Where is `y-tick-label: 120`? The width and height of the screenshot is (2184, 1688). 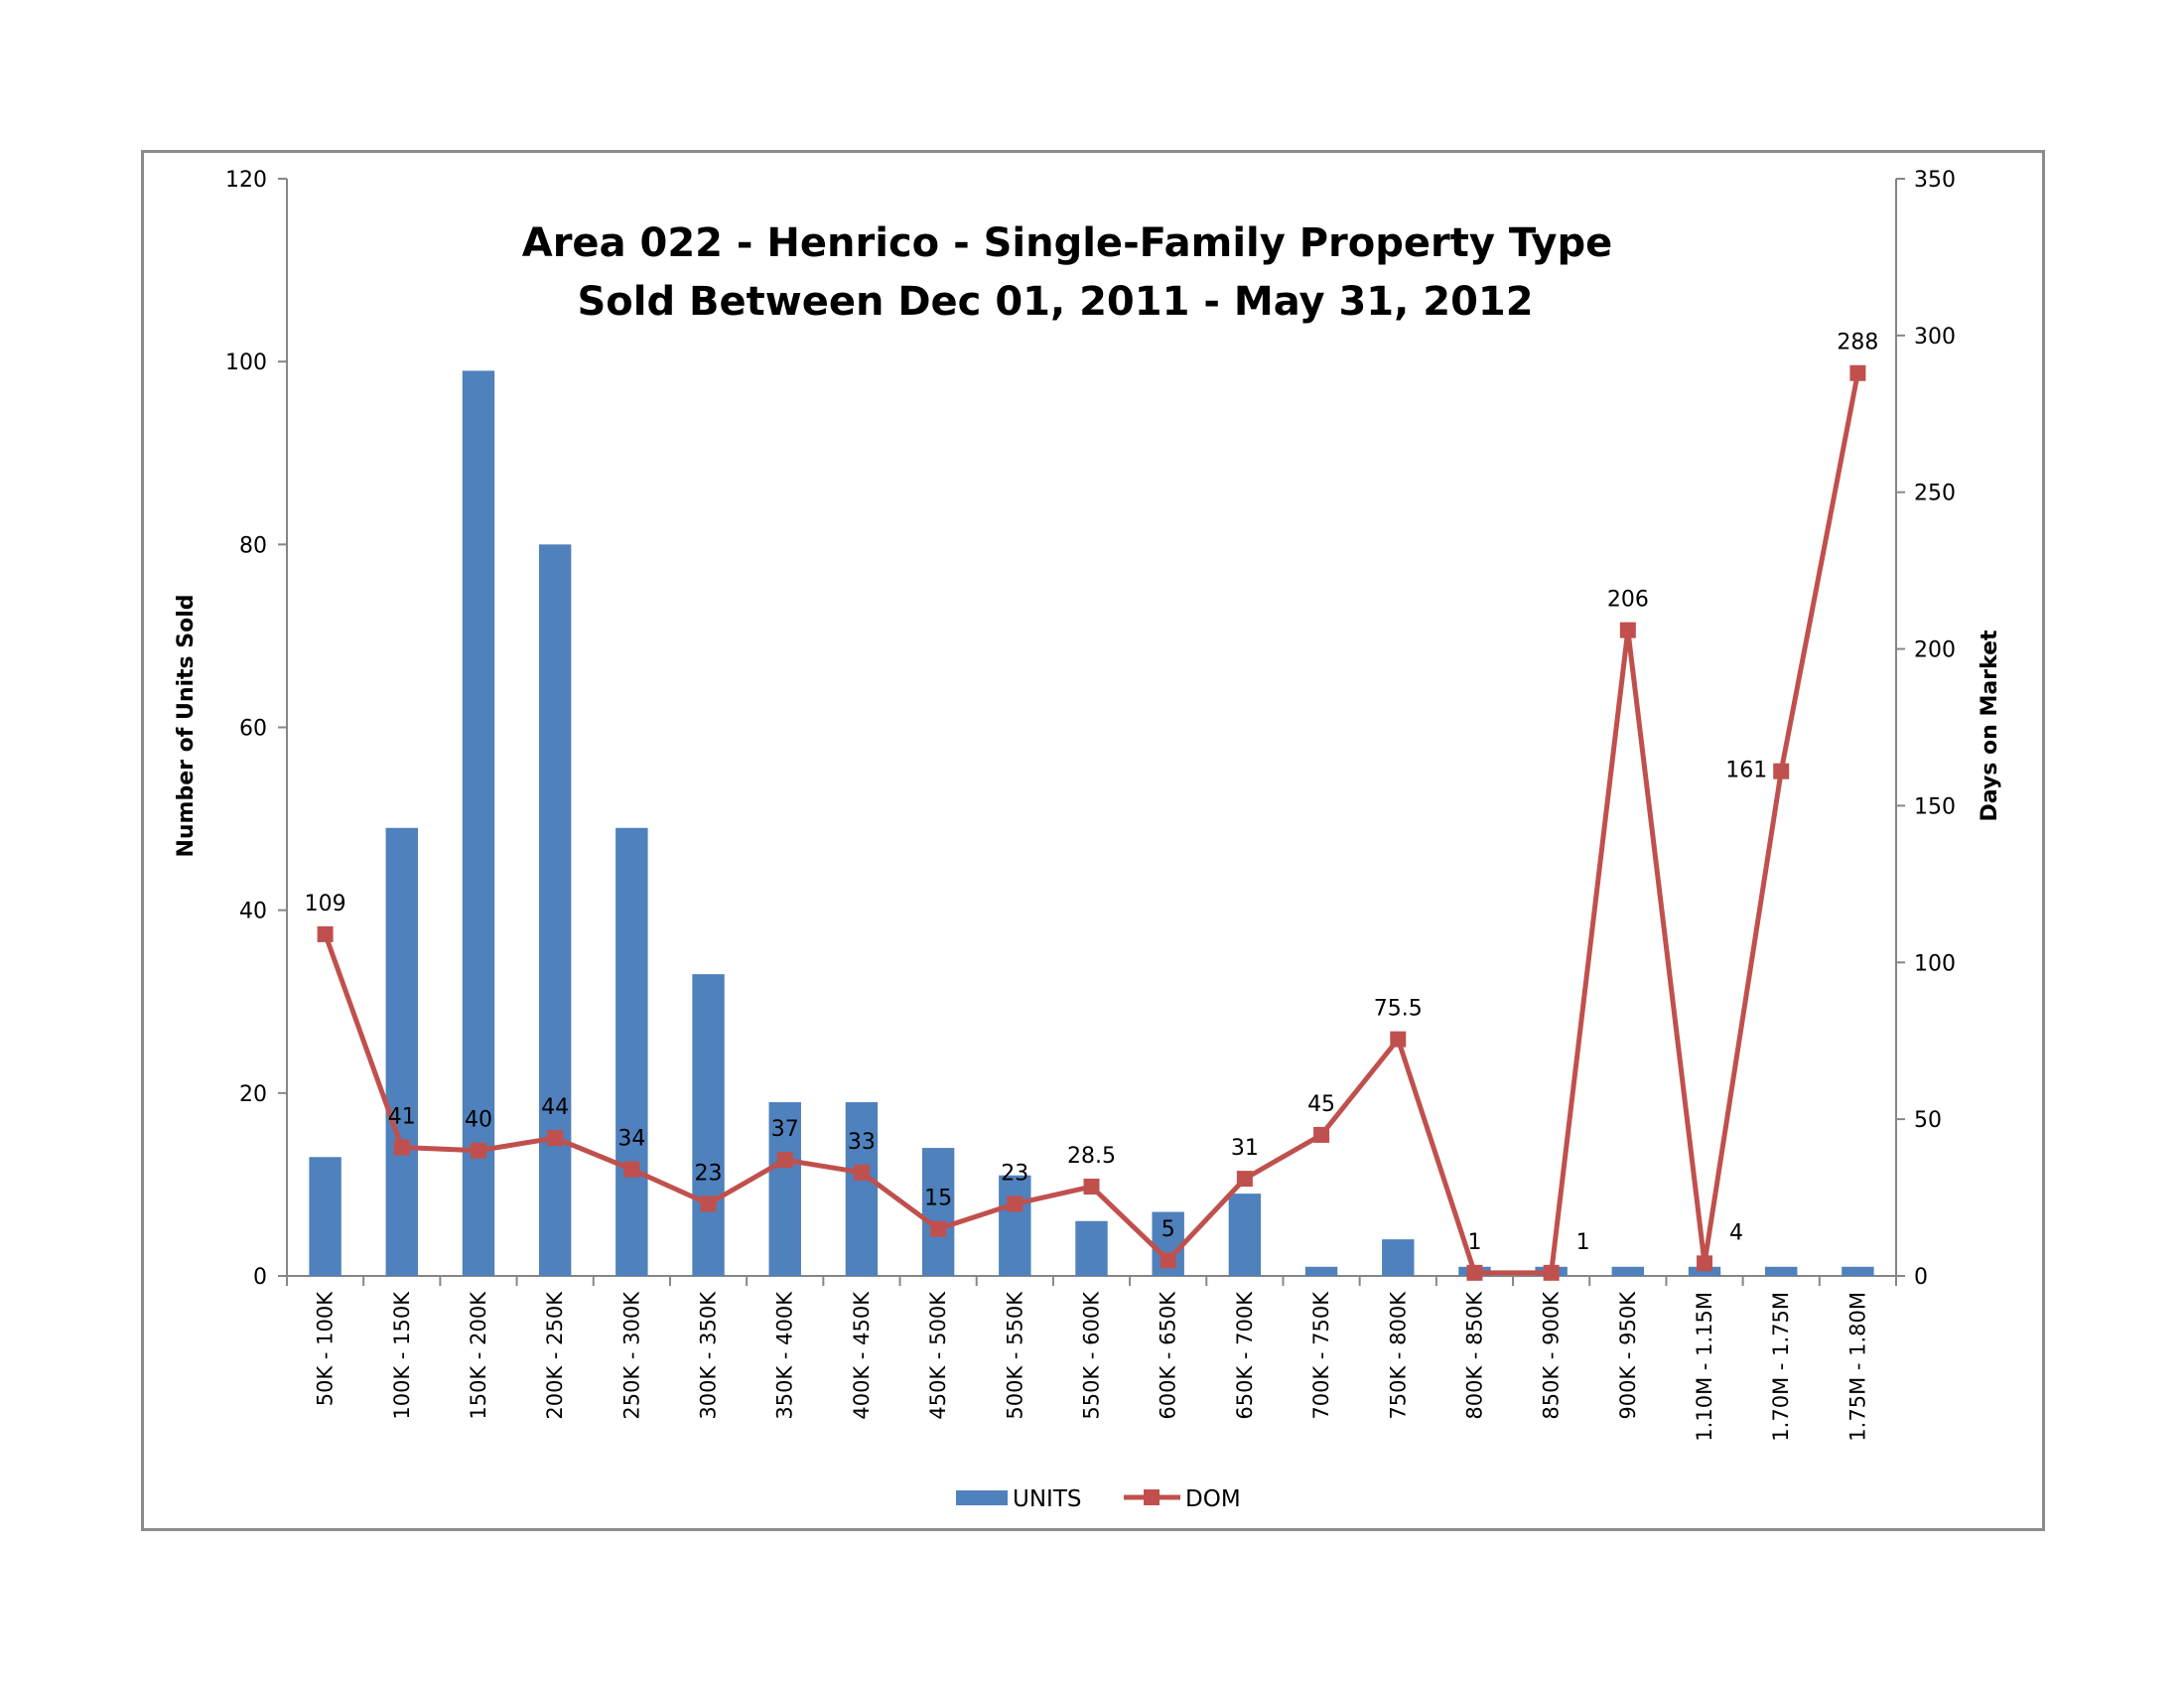 y-tick-label: 120 is located at coordinates (246, 180).